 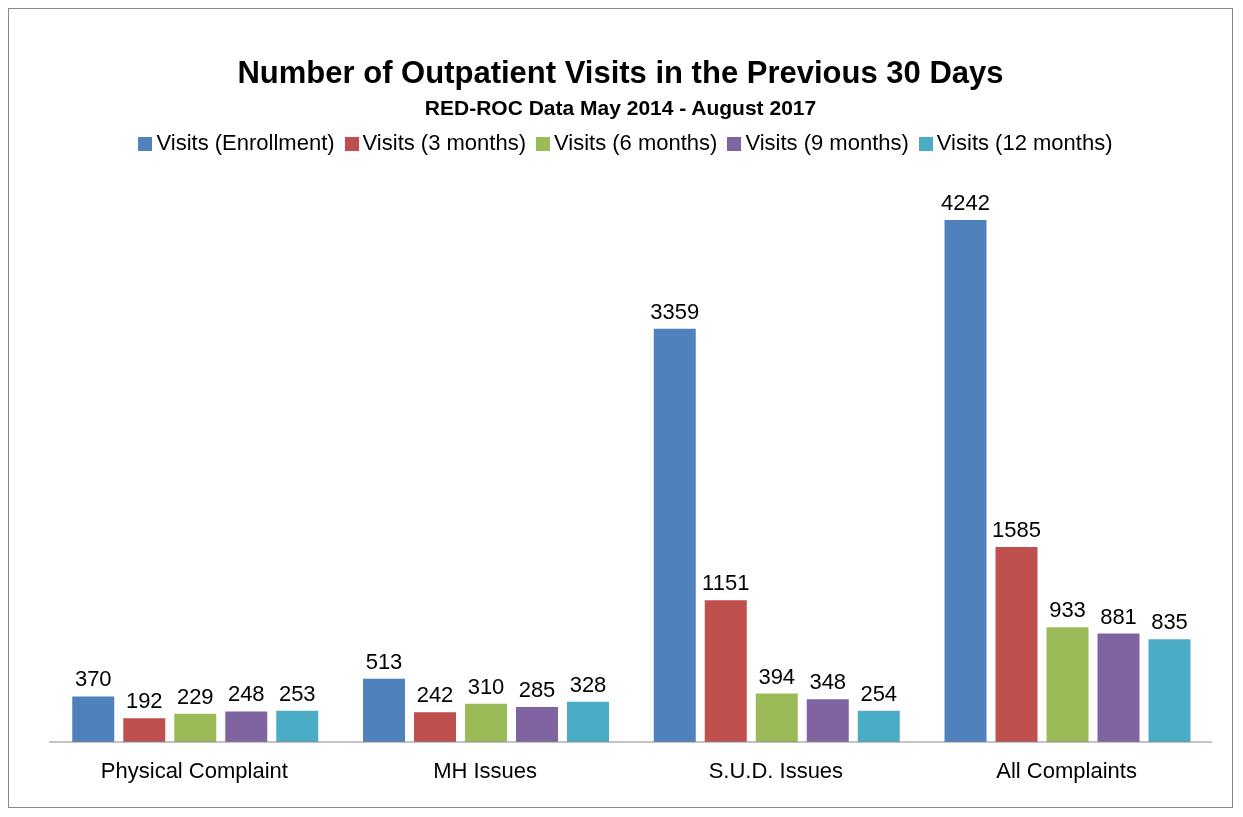 What do you see at coordinates (1024, 142) in the screenshot?
I see `legend-label: Visits (12 months)` at bounding box center [1024, 142].